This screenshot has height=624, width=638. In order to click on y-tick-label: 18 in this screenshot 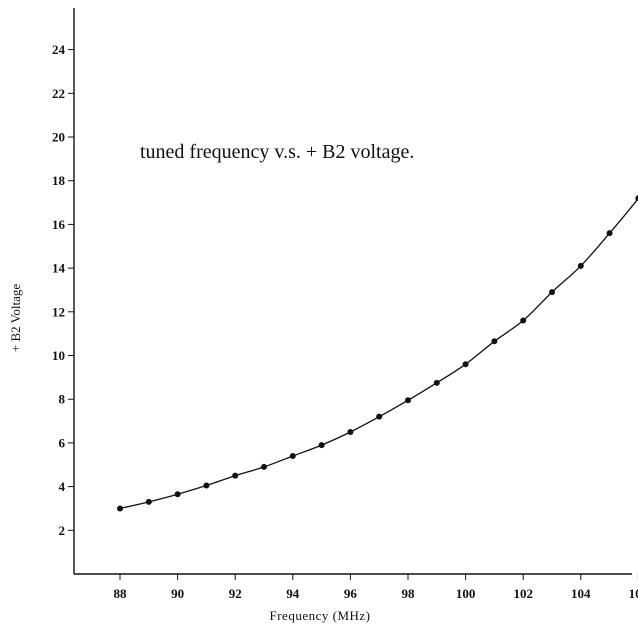, I will do `click(59, 180)`.